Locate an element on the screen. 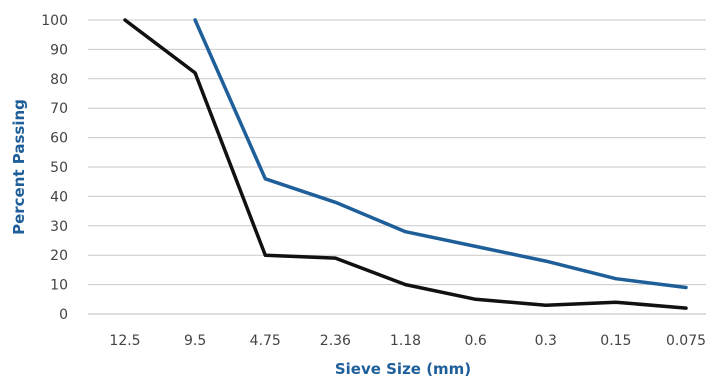 The width and height of the screenshot is (711, 383). x-tick-label: 4.75 is located at coordinates (265, 341).